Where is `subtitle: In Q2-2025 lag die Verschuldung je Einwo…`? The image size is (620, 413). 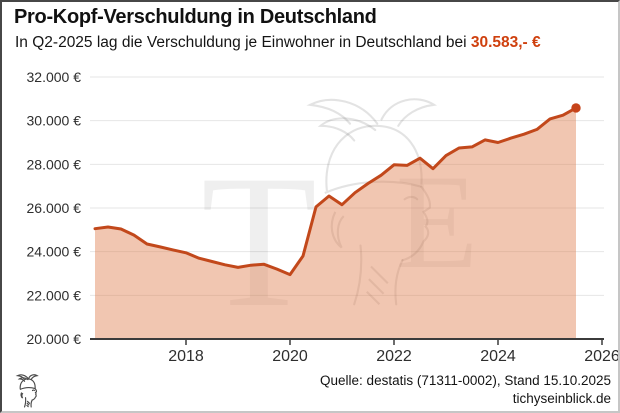 subtitle: In Q2-2025 lag die Verschuldung je Einwo… is located at coordinates (278, 43).